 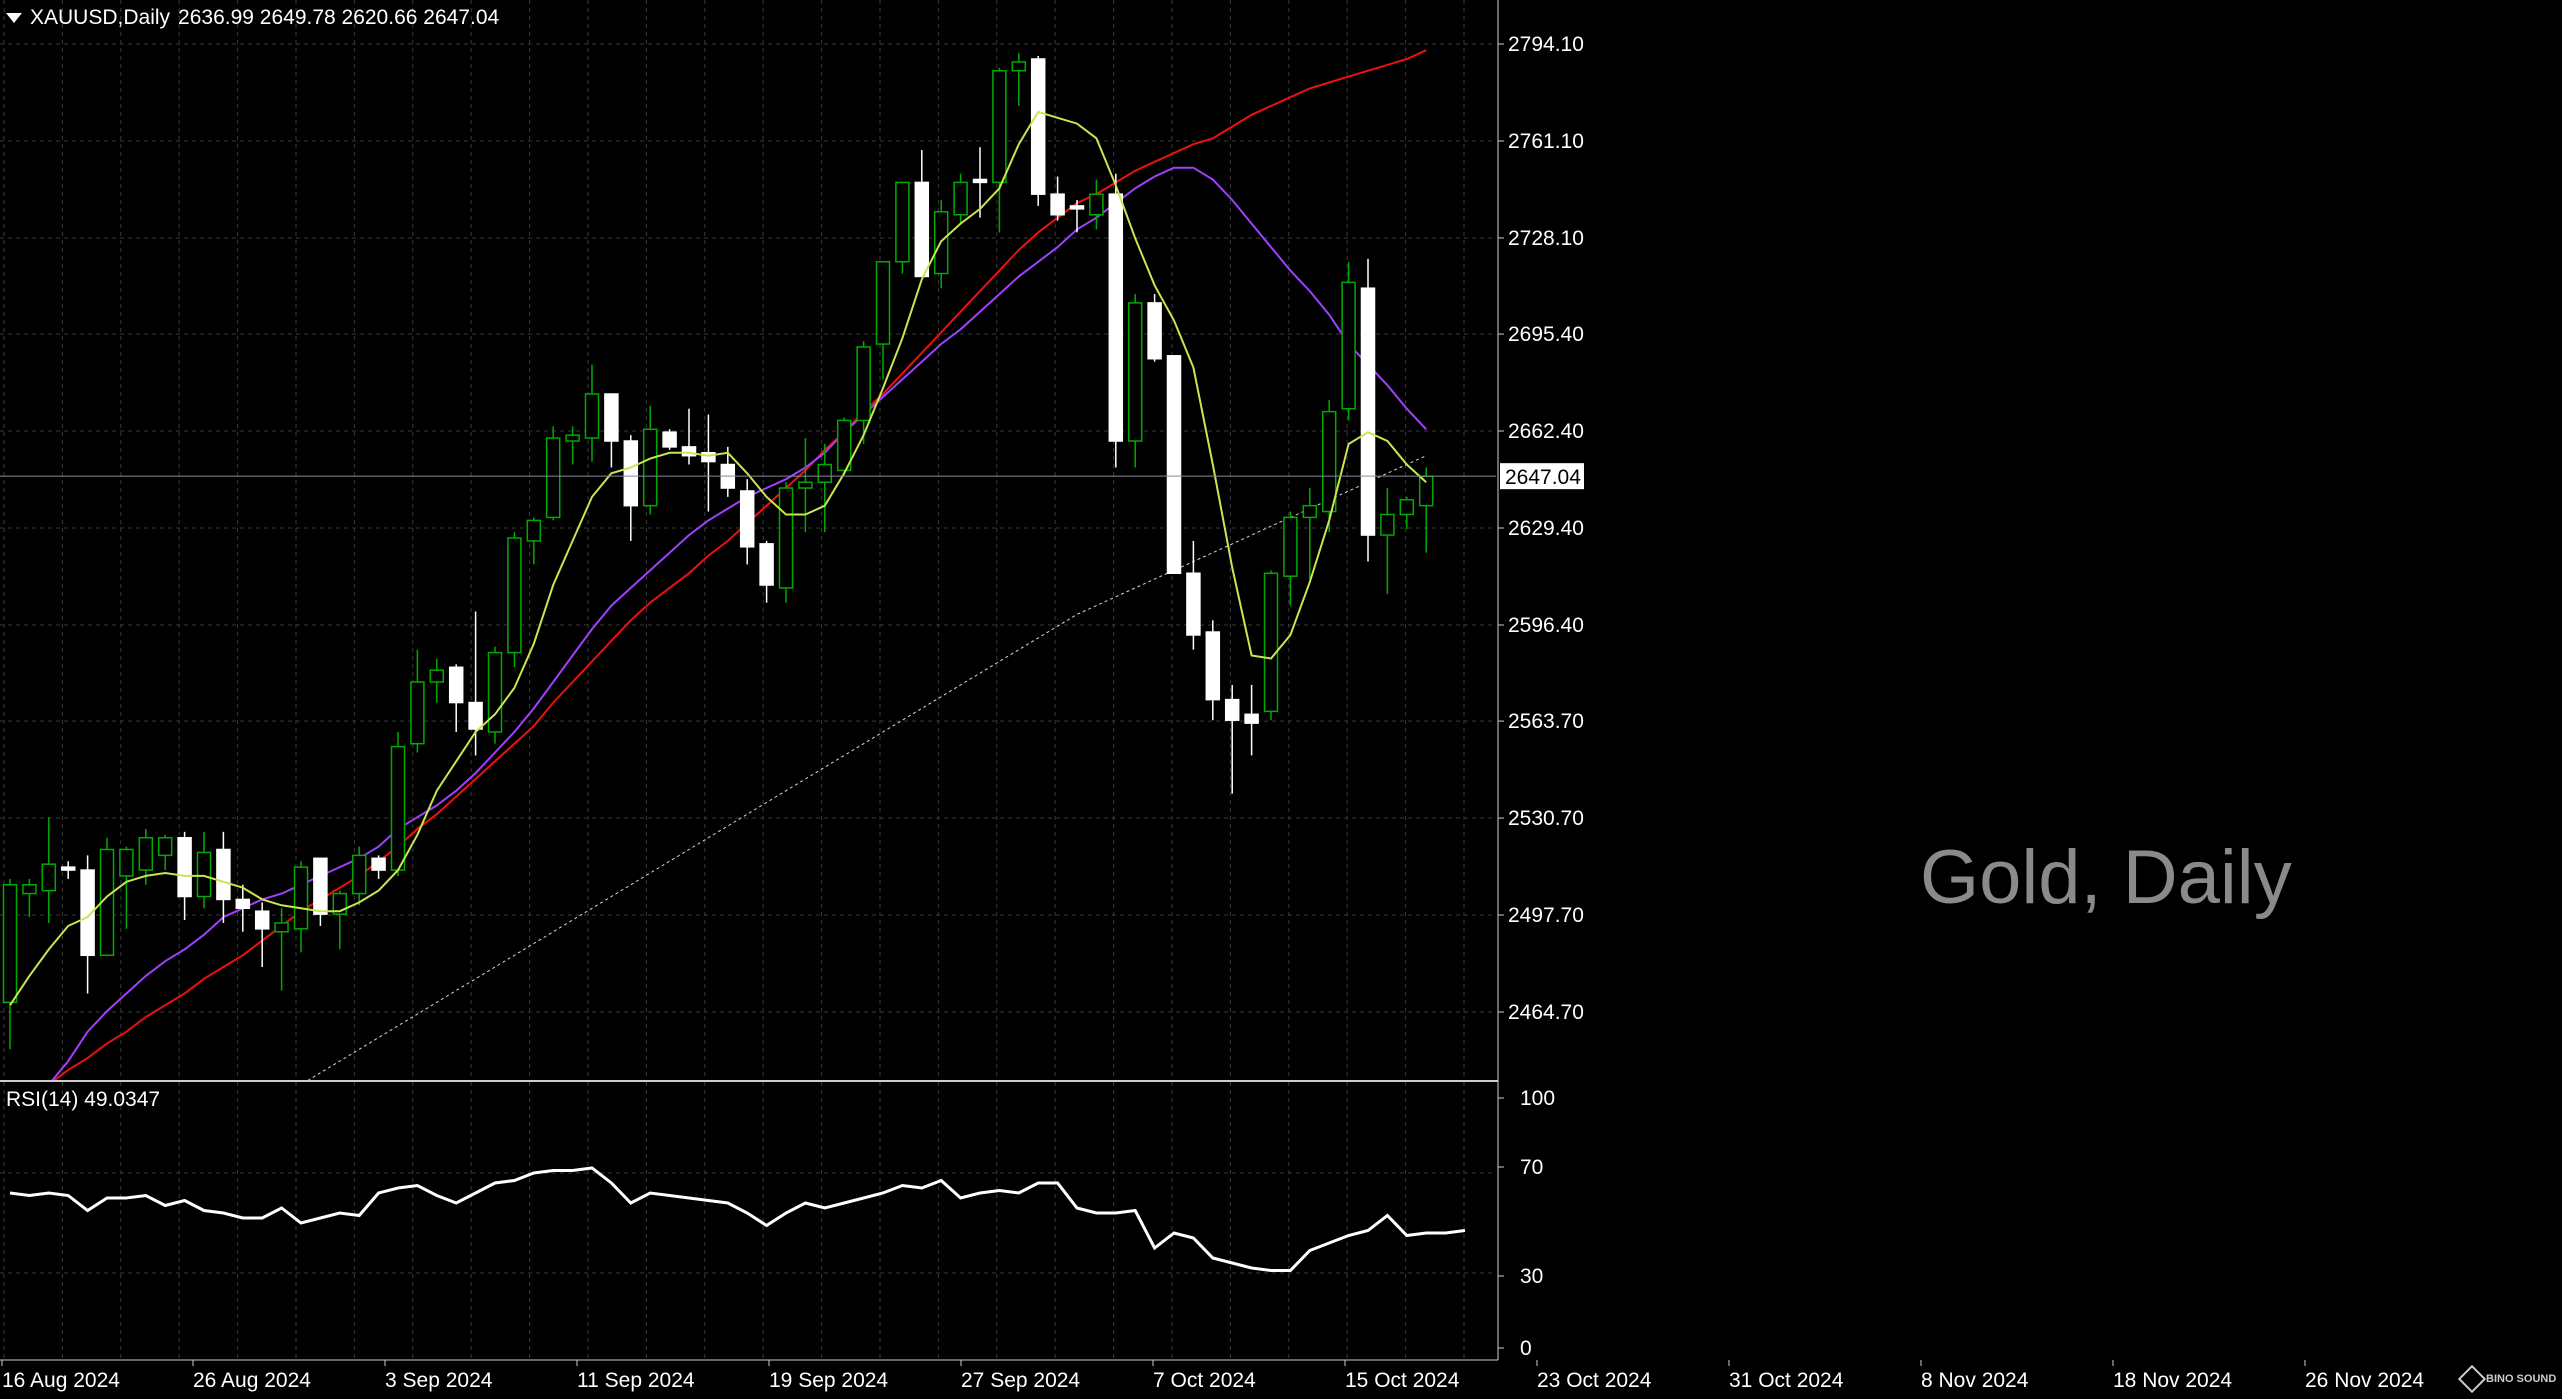 What do you see at coordinates (737, 1219) in the screenshot?
I see `rsi-line` at bounding box center [737, 1219].